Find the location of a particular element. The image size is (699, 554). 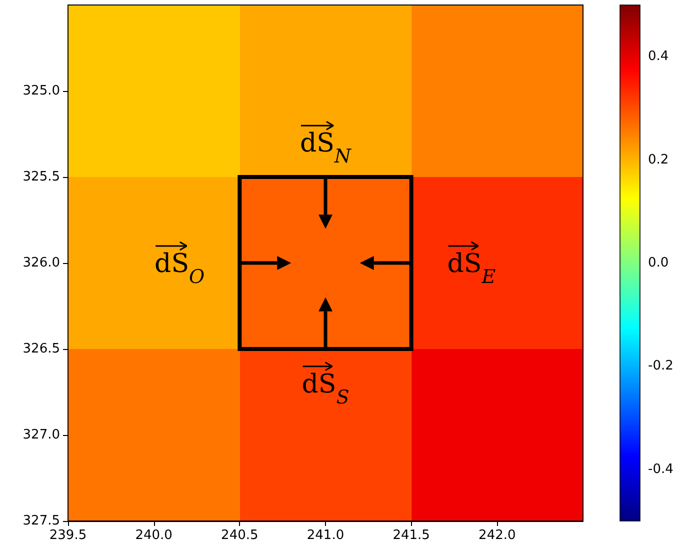

color-bar-label: 0.4 is located at coordinates (658, 56).